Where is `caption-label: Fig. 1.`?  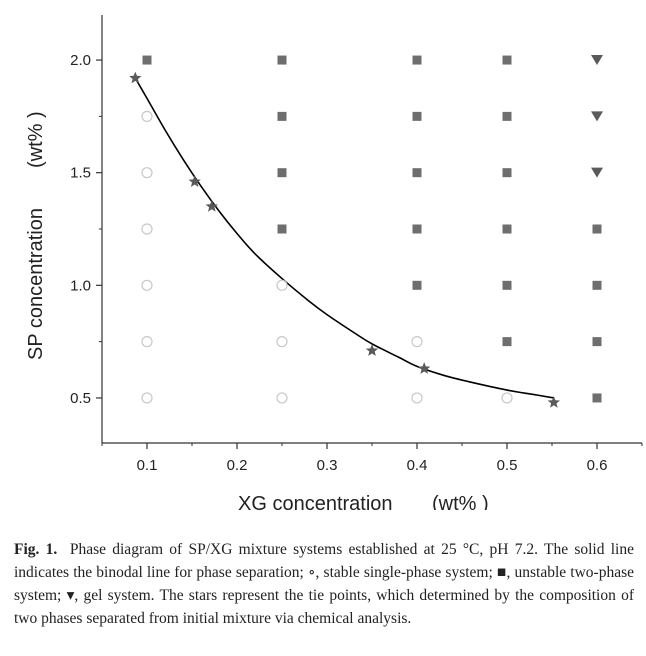 caption-label: Fig. 1. is located at coordinates (36, 549).